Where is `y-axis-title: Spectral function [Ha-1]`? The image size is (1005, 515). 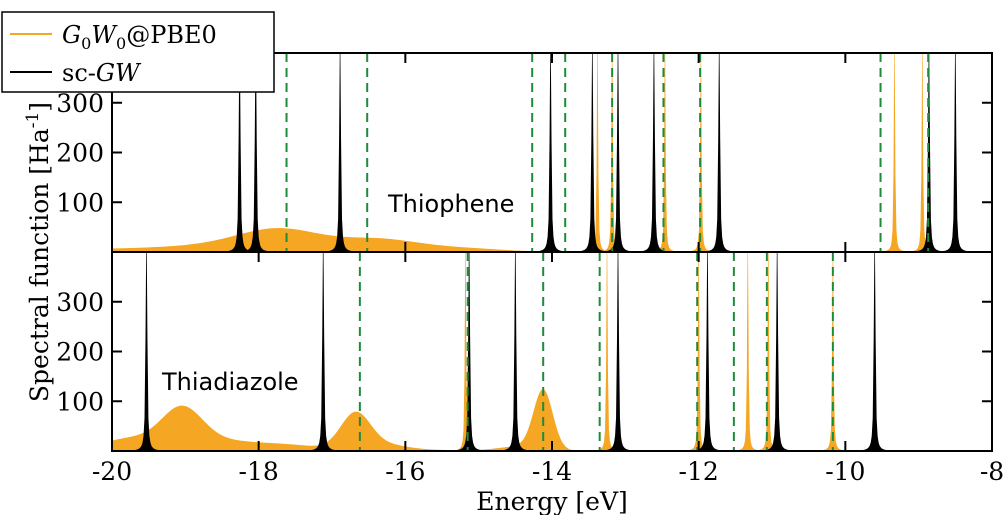 y-axis-title: Spectral function [Ha-1] is located at coordinates (38, 252).